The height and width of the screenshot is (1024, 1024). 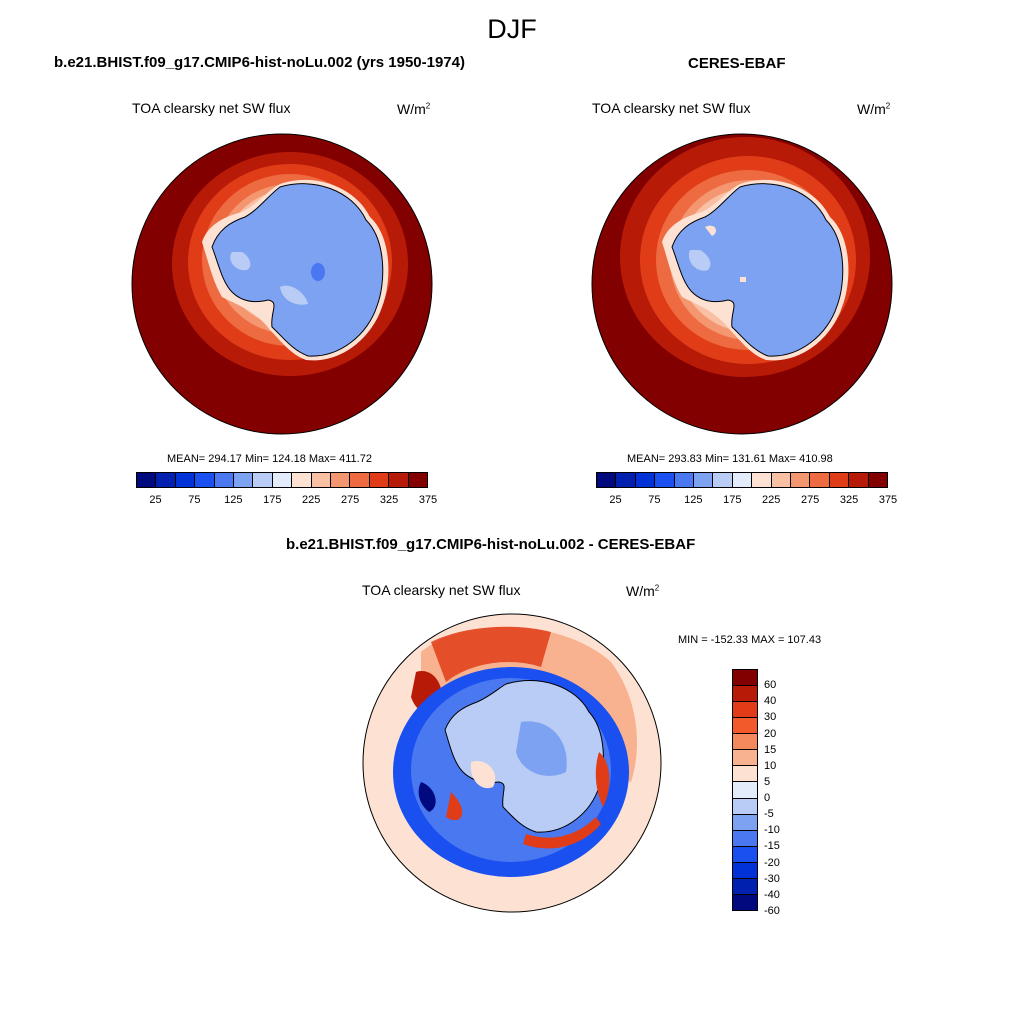 What do you see at coordinates (772, 911) in the screenshot?
I see `diff-colorbar-tick-label: -60` at bounding box center [772, 911].